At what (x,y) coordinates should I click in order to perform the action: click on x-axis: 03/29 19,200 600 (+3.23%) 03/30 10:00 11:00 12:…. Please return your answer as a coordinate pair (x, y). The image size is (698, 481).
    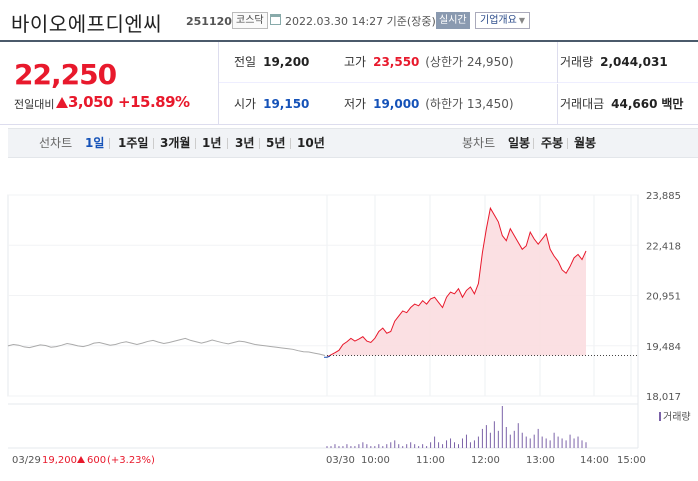
    Looking at the image, I should click on (329, 460).